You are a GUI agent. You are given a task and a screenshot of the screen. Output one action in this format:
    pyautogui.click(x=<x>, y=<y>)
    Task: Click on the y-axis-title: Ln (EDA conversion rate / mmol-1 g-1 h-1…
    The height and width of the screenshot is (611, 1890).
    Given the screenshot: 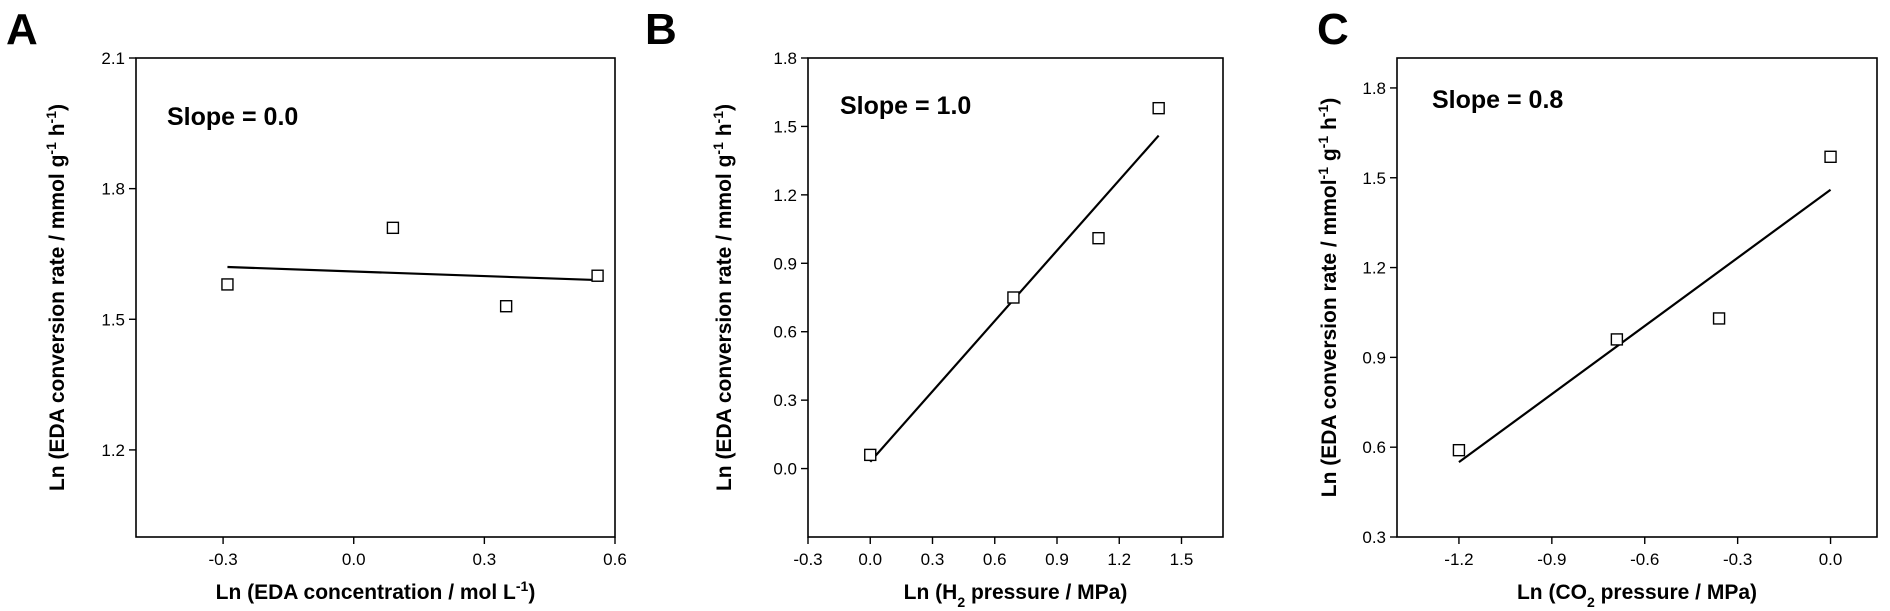 What is the action you would take?
    pyautogui.click(x=1328, y=297)
    